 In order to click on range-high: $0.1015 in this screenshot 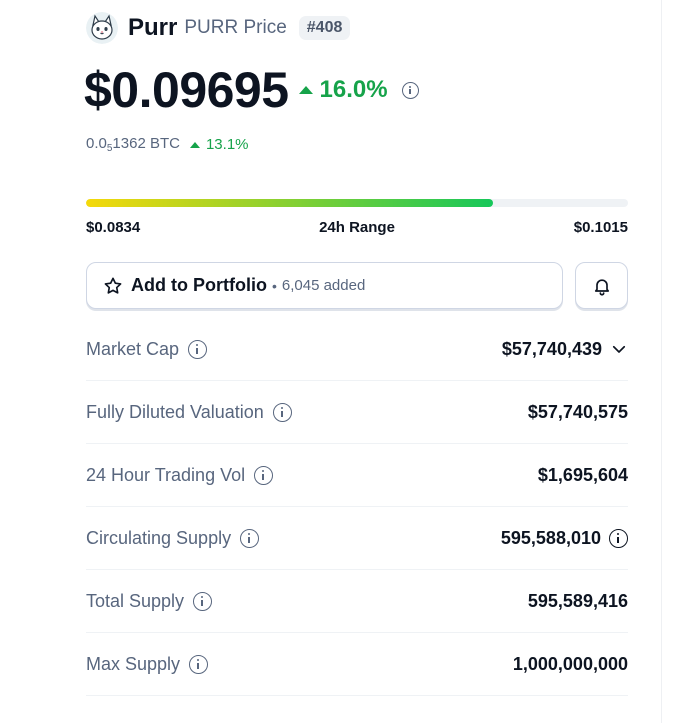, I will do `click(600, 227)`.